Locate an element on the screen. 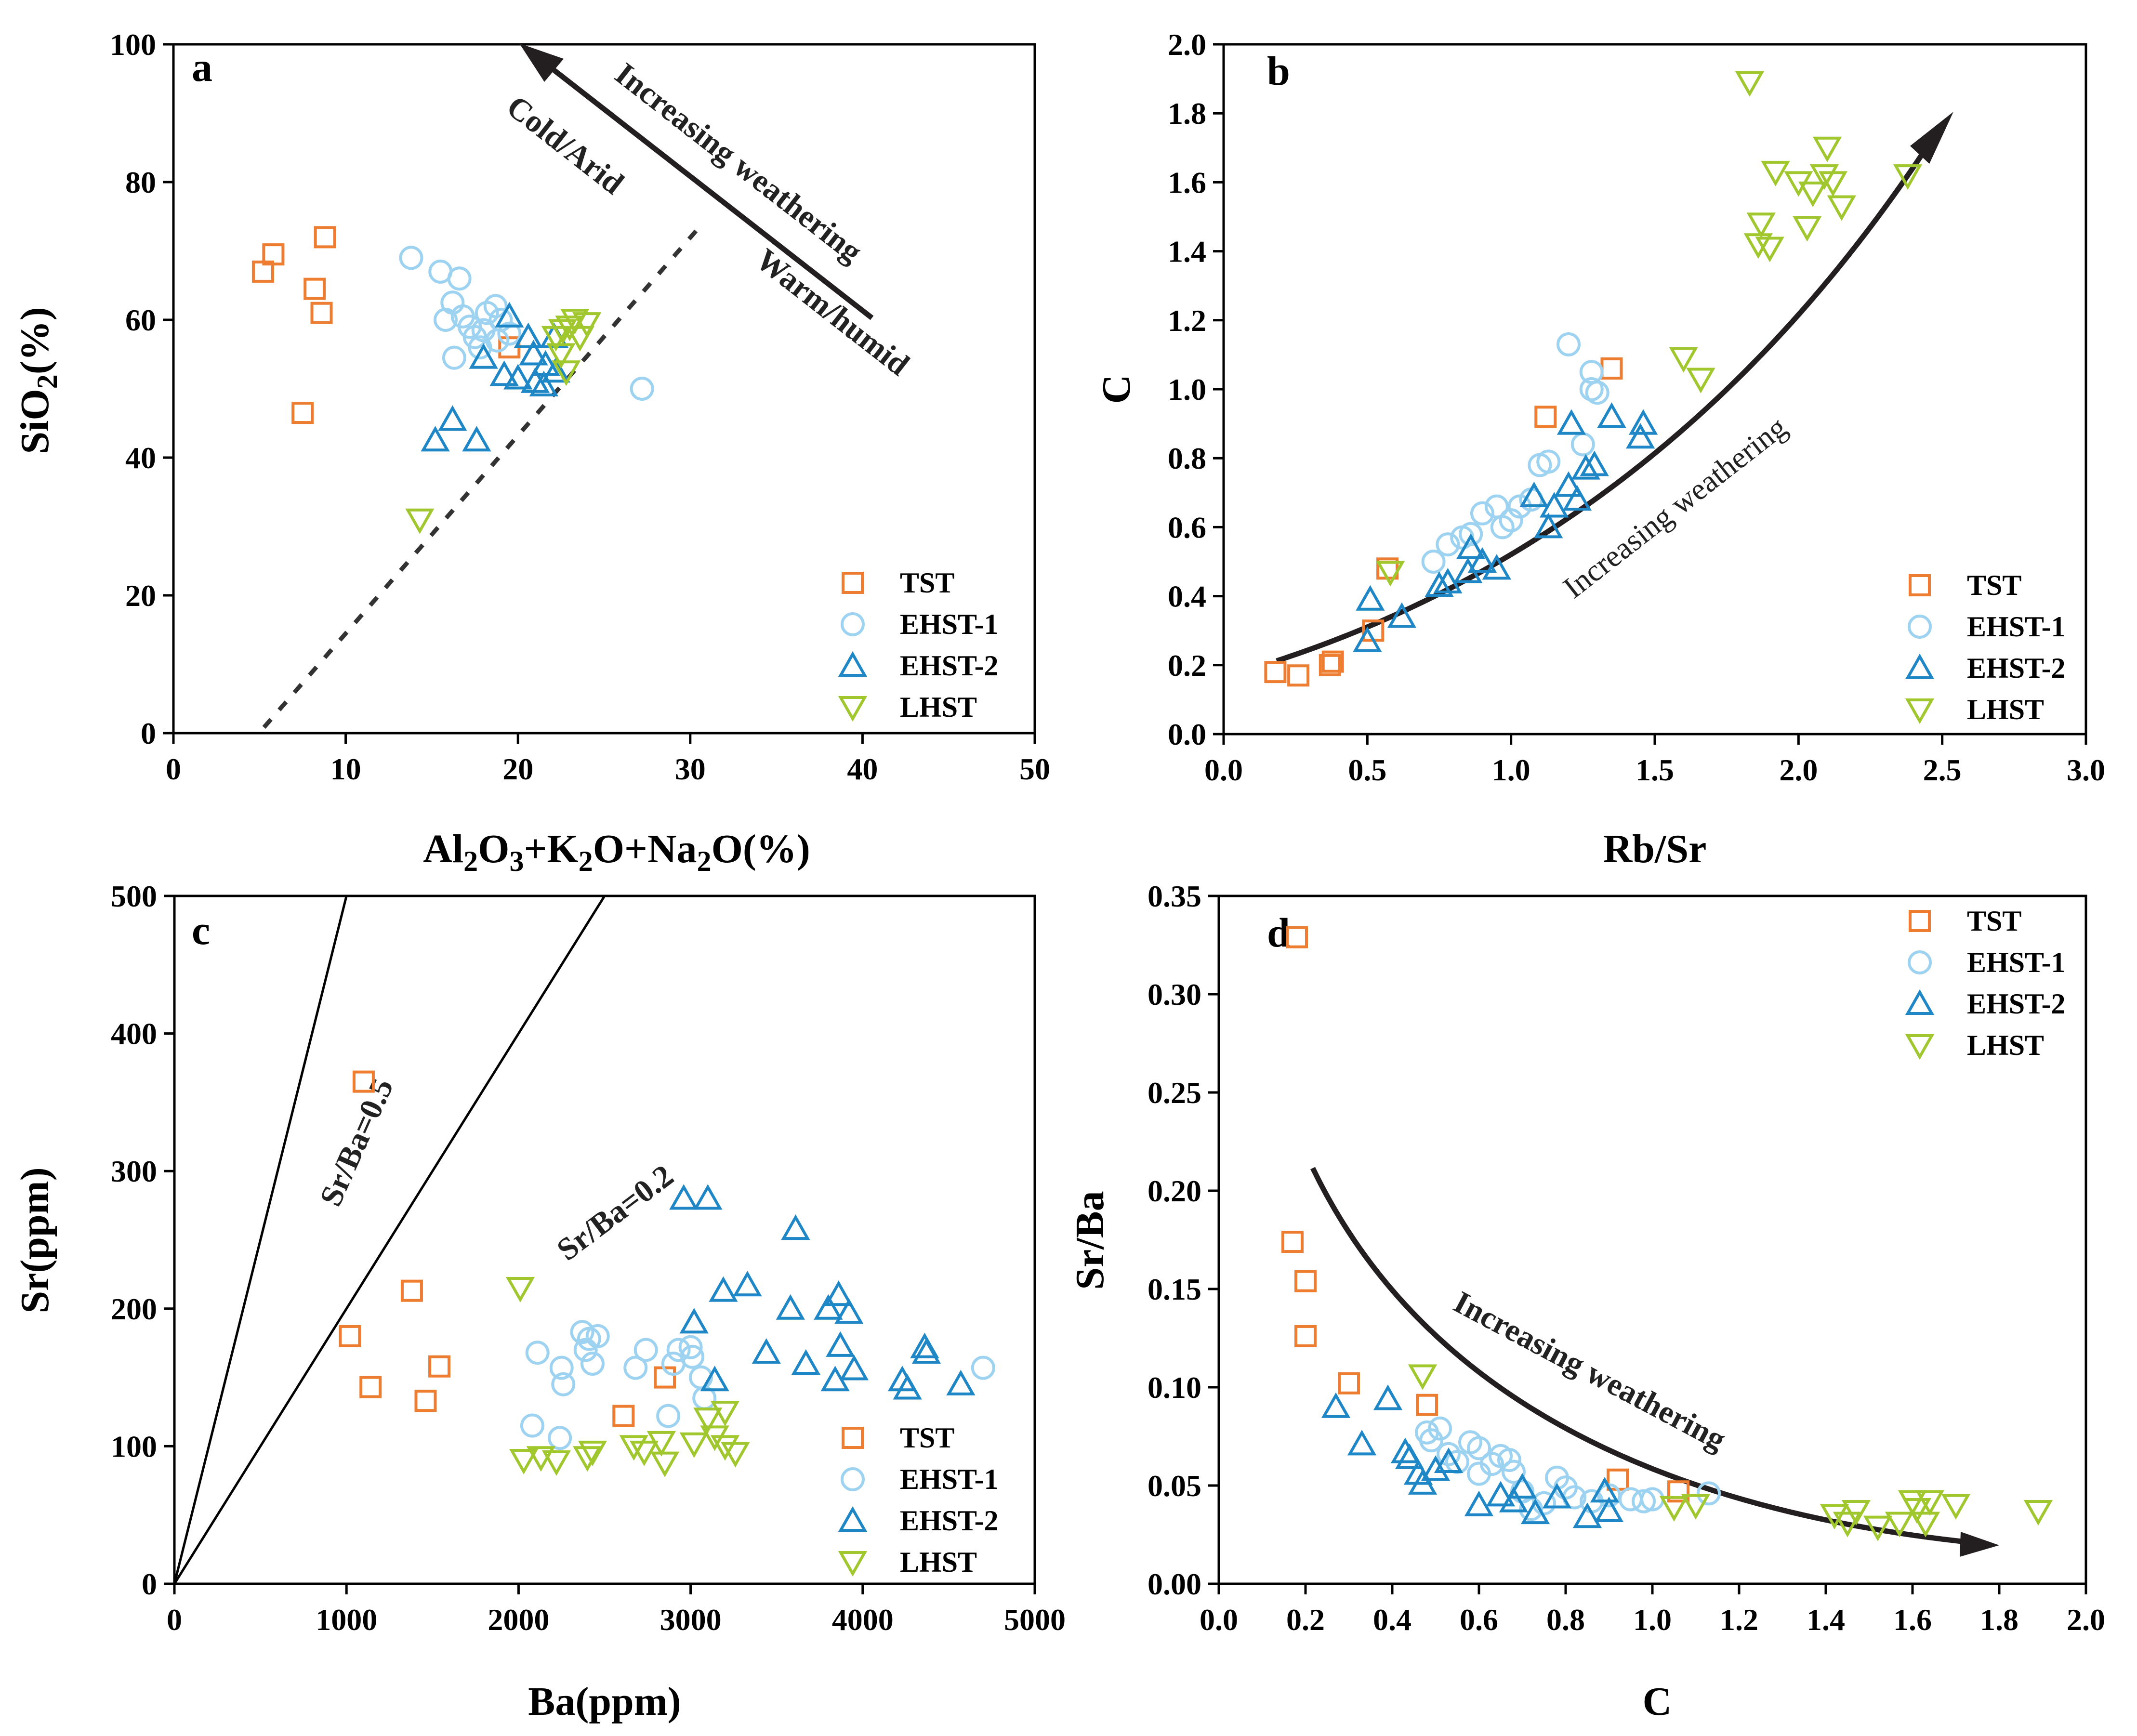 The height and width of the screenshot is (1736, 2137). x-tick-label: 1.2 is located at coordinates (1739, 1620).